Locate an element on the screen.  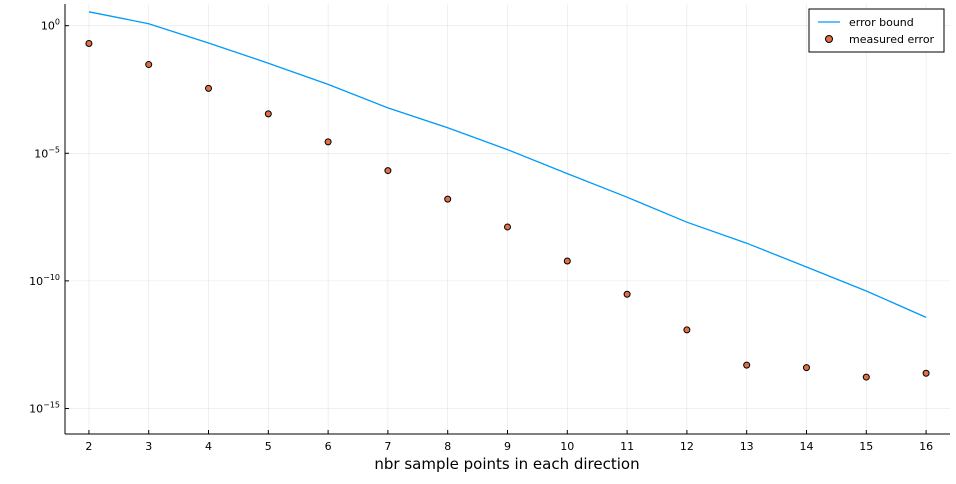
y-tick-exponent: 0 is located at coordinates (57, 22).